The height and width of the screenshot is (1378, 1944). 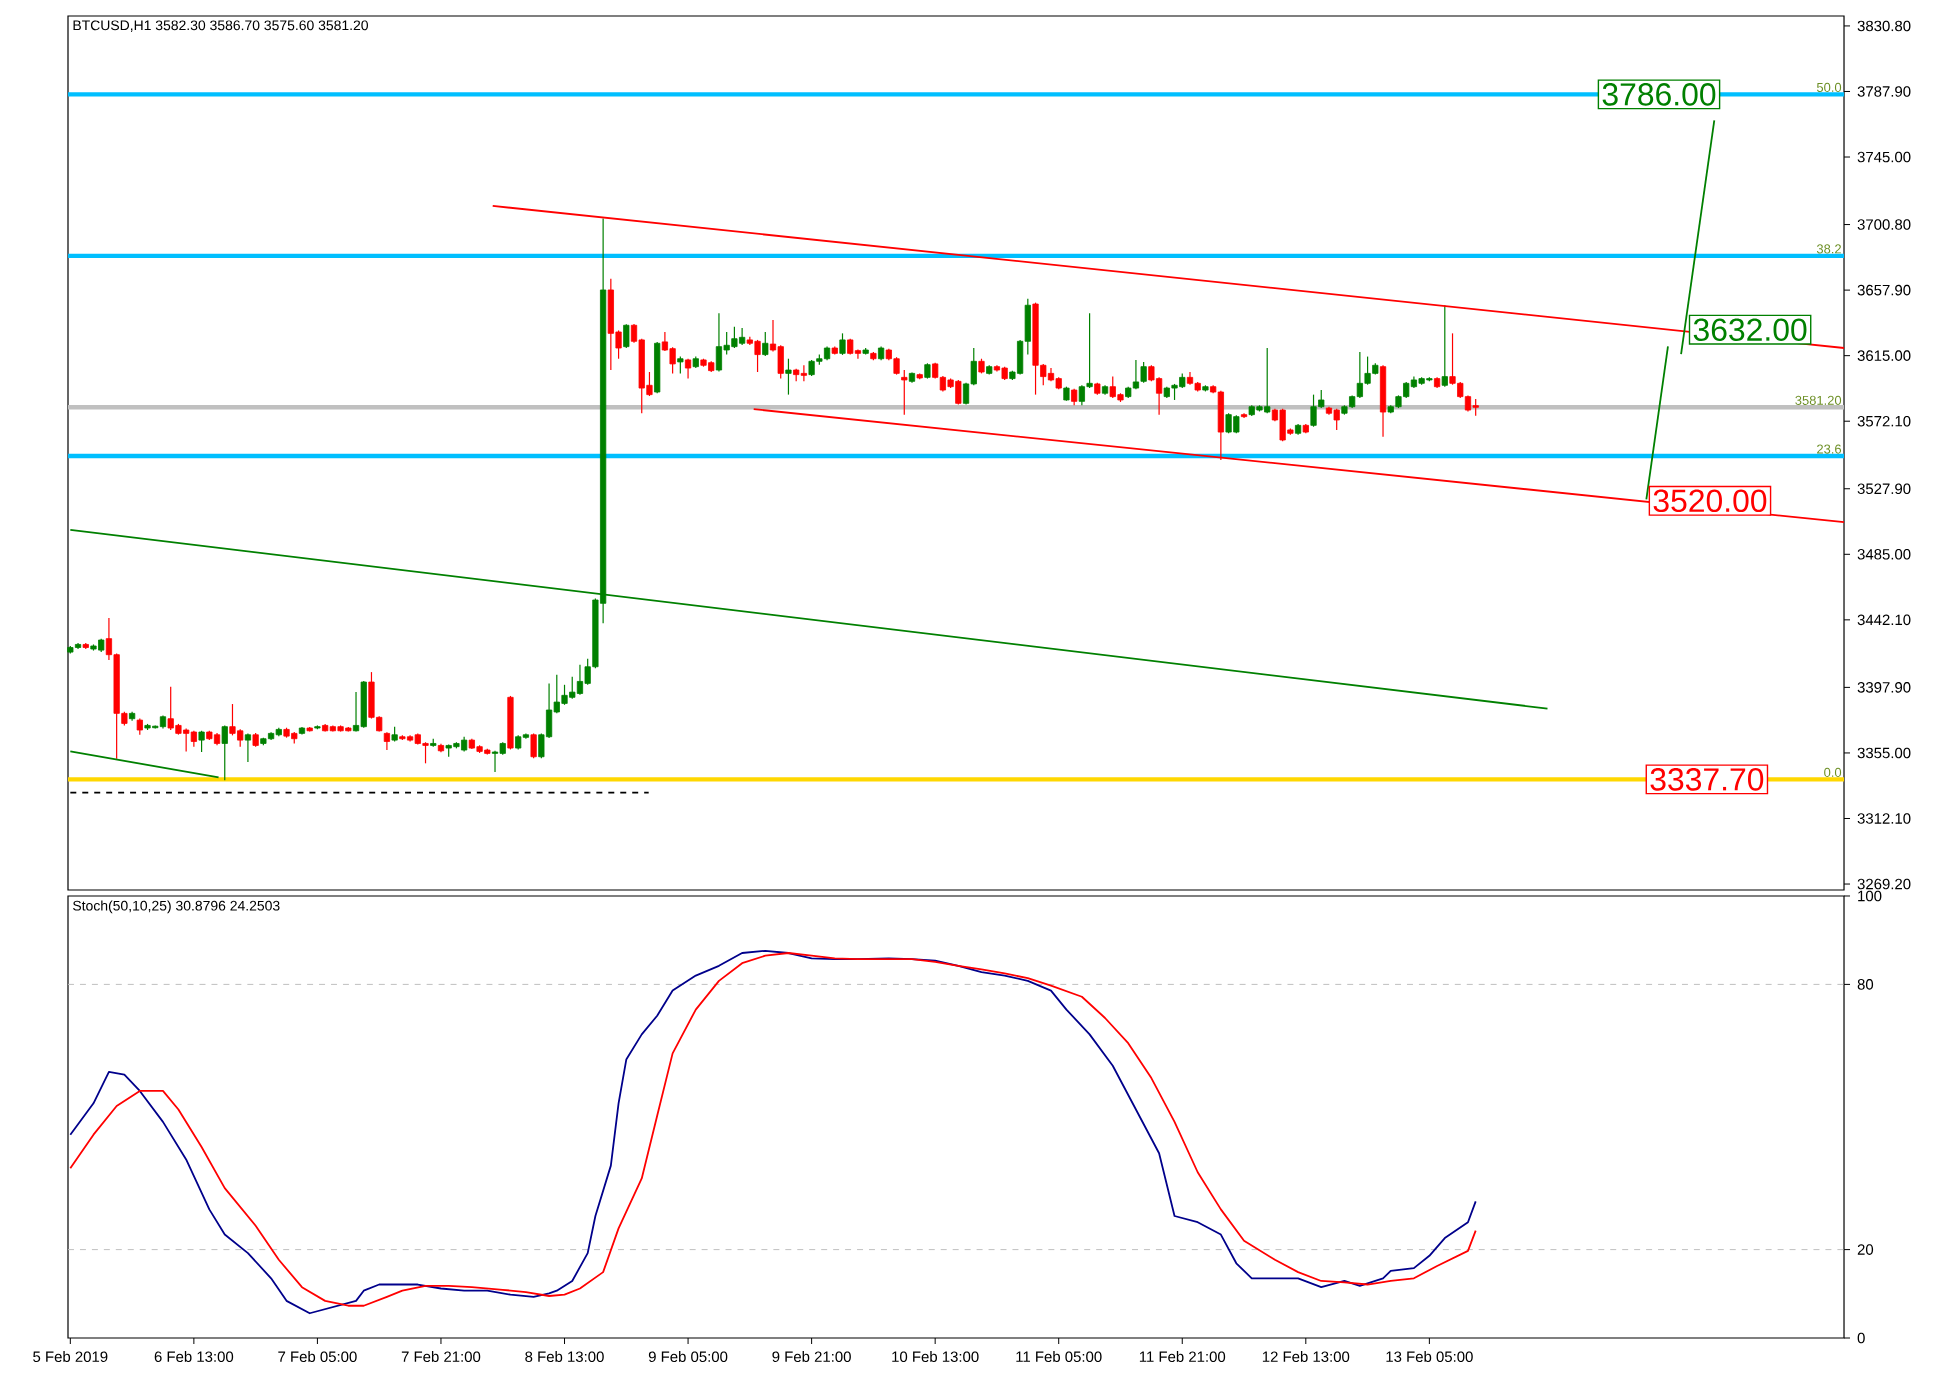 I want to click on annotation: 3786.00, so click(x=1659, y=94).